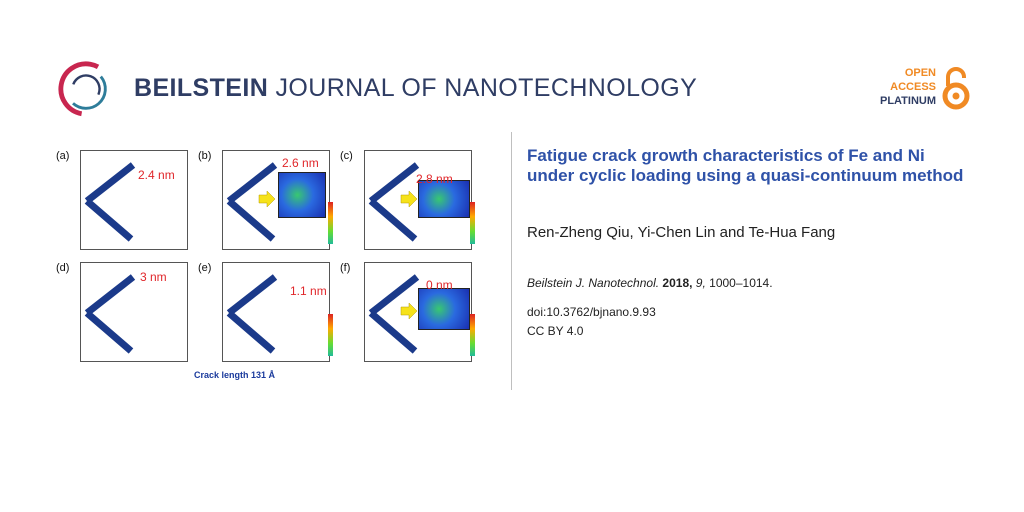  I want to click on open-access-line-3: PLATINUM, so click(907, 101).